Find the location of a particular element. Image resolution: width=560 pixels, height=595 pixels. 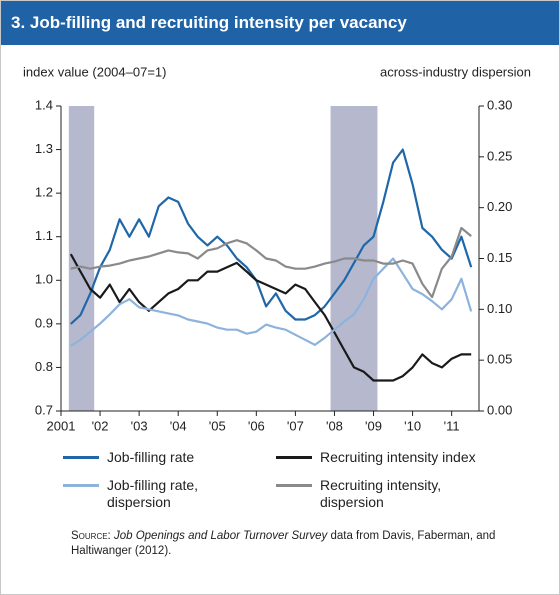

x-tick-label: '11 is located at coordinates (452, 425).